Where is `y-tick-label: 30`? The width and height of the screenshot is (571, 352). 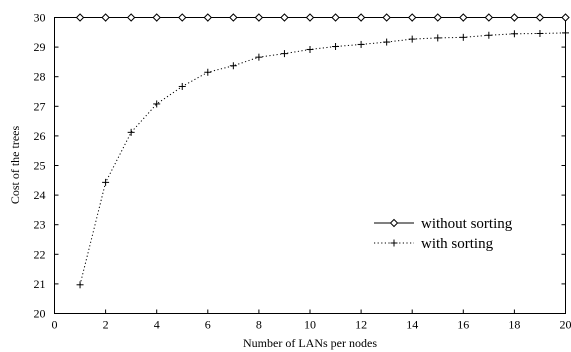 y-tick-label: 30 is located at coordinates (40, 18).